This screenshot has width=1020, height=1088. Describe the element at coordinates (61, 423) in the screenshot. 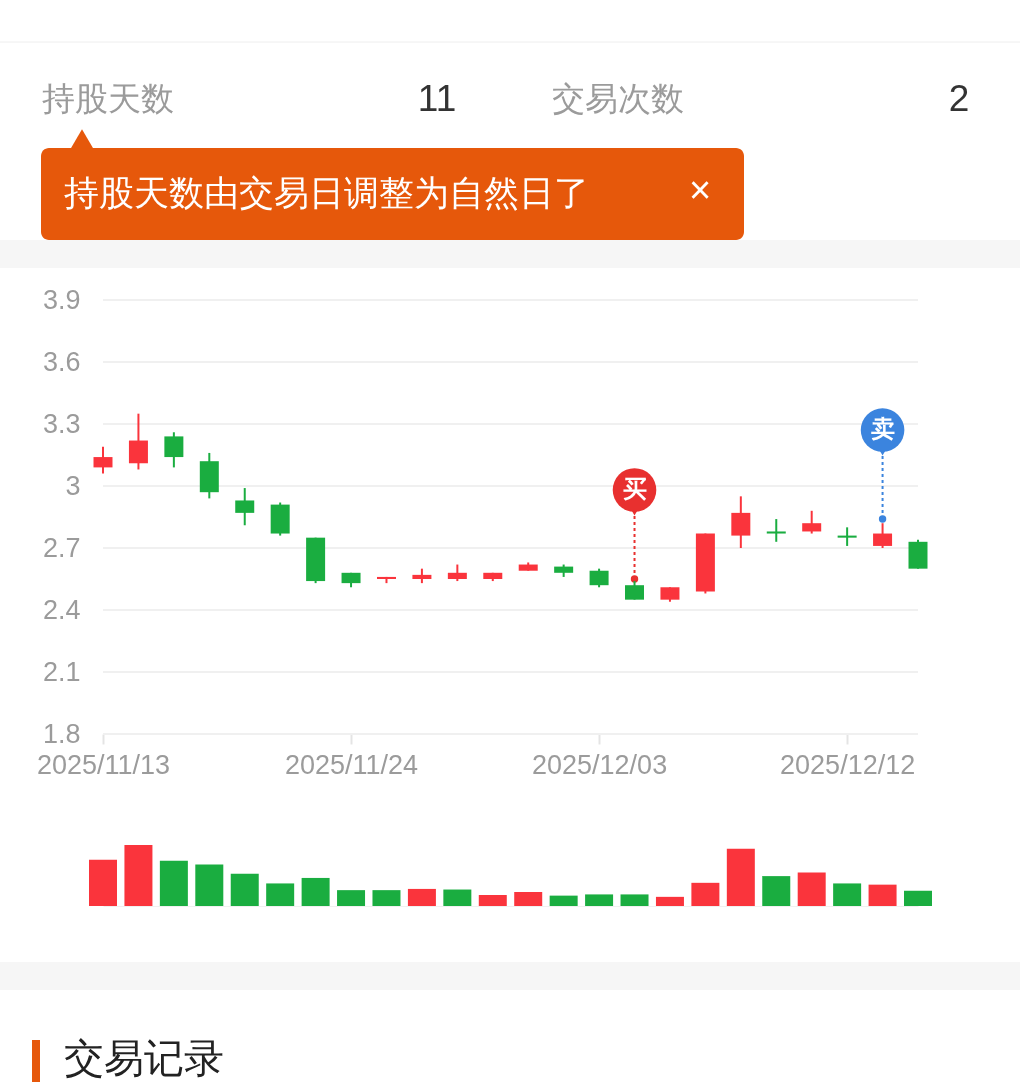

I see `y-tick-label: 3.3` at that location.